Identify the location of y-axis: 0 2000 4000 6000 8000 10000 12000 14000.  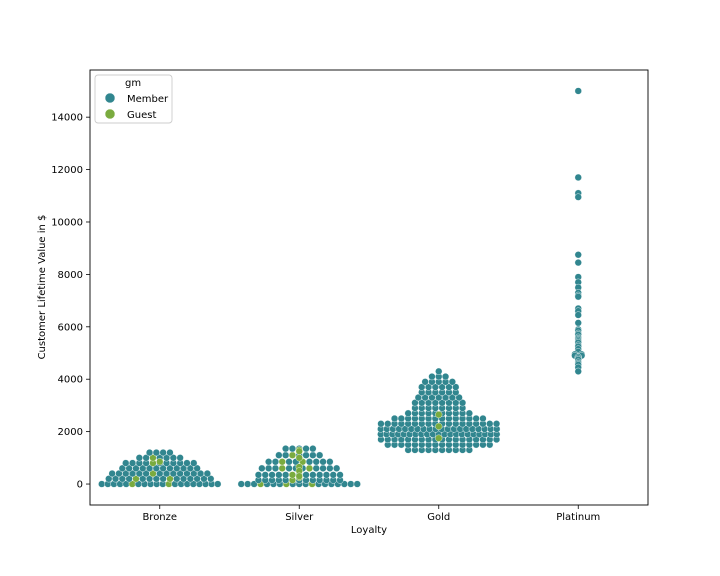
(70, 302).